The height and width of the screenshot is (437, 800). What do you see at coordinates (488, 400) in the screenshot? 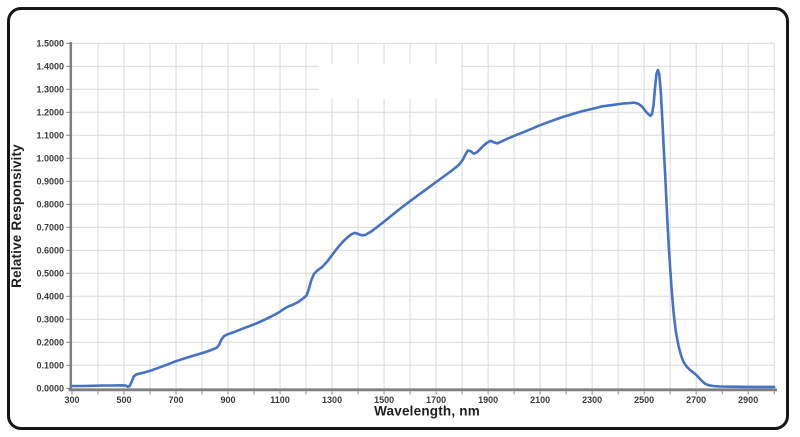
I see `x-tick-label: 1900` at bounding box center [488, 400].